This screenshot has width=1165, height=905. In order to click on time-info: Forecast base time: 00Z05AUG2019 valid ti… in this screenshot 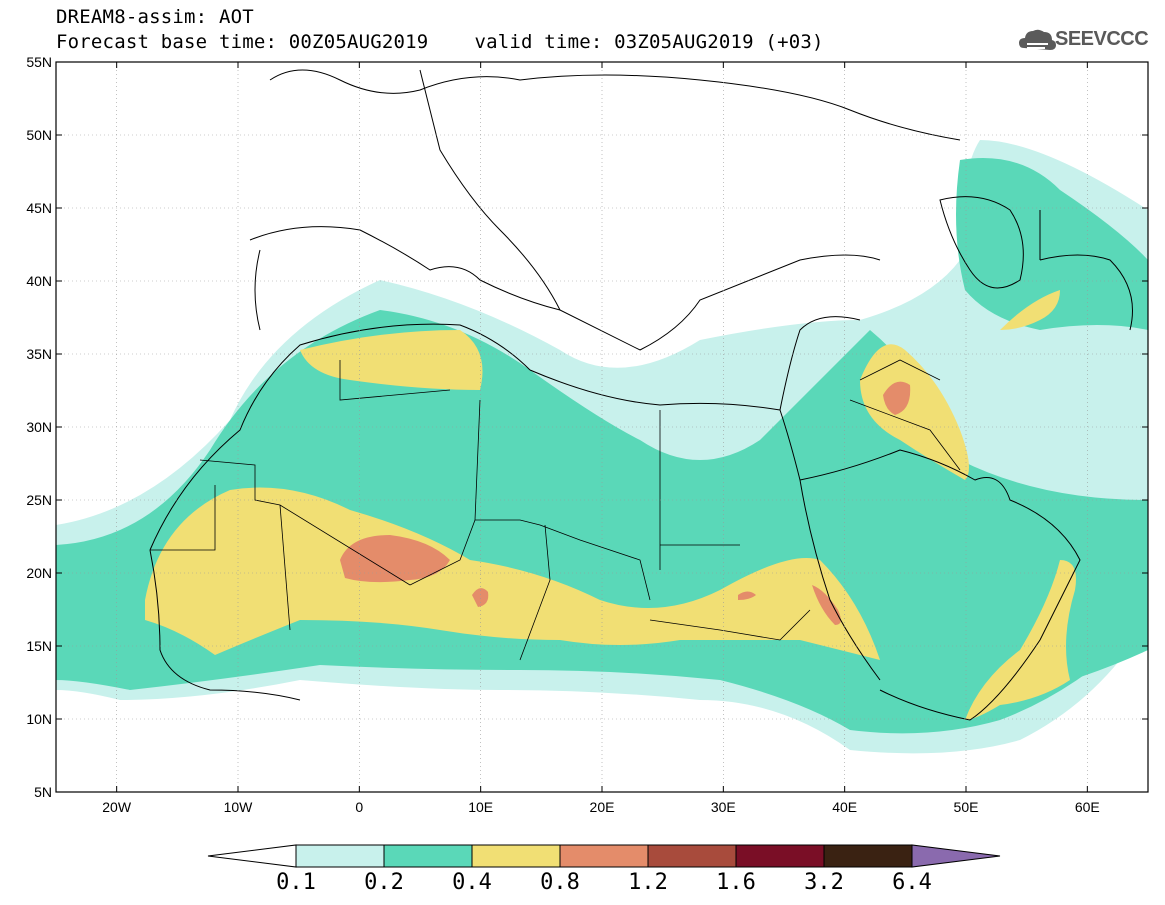, I will do `click(440, 42)`.